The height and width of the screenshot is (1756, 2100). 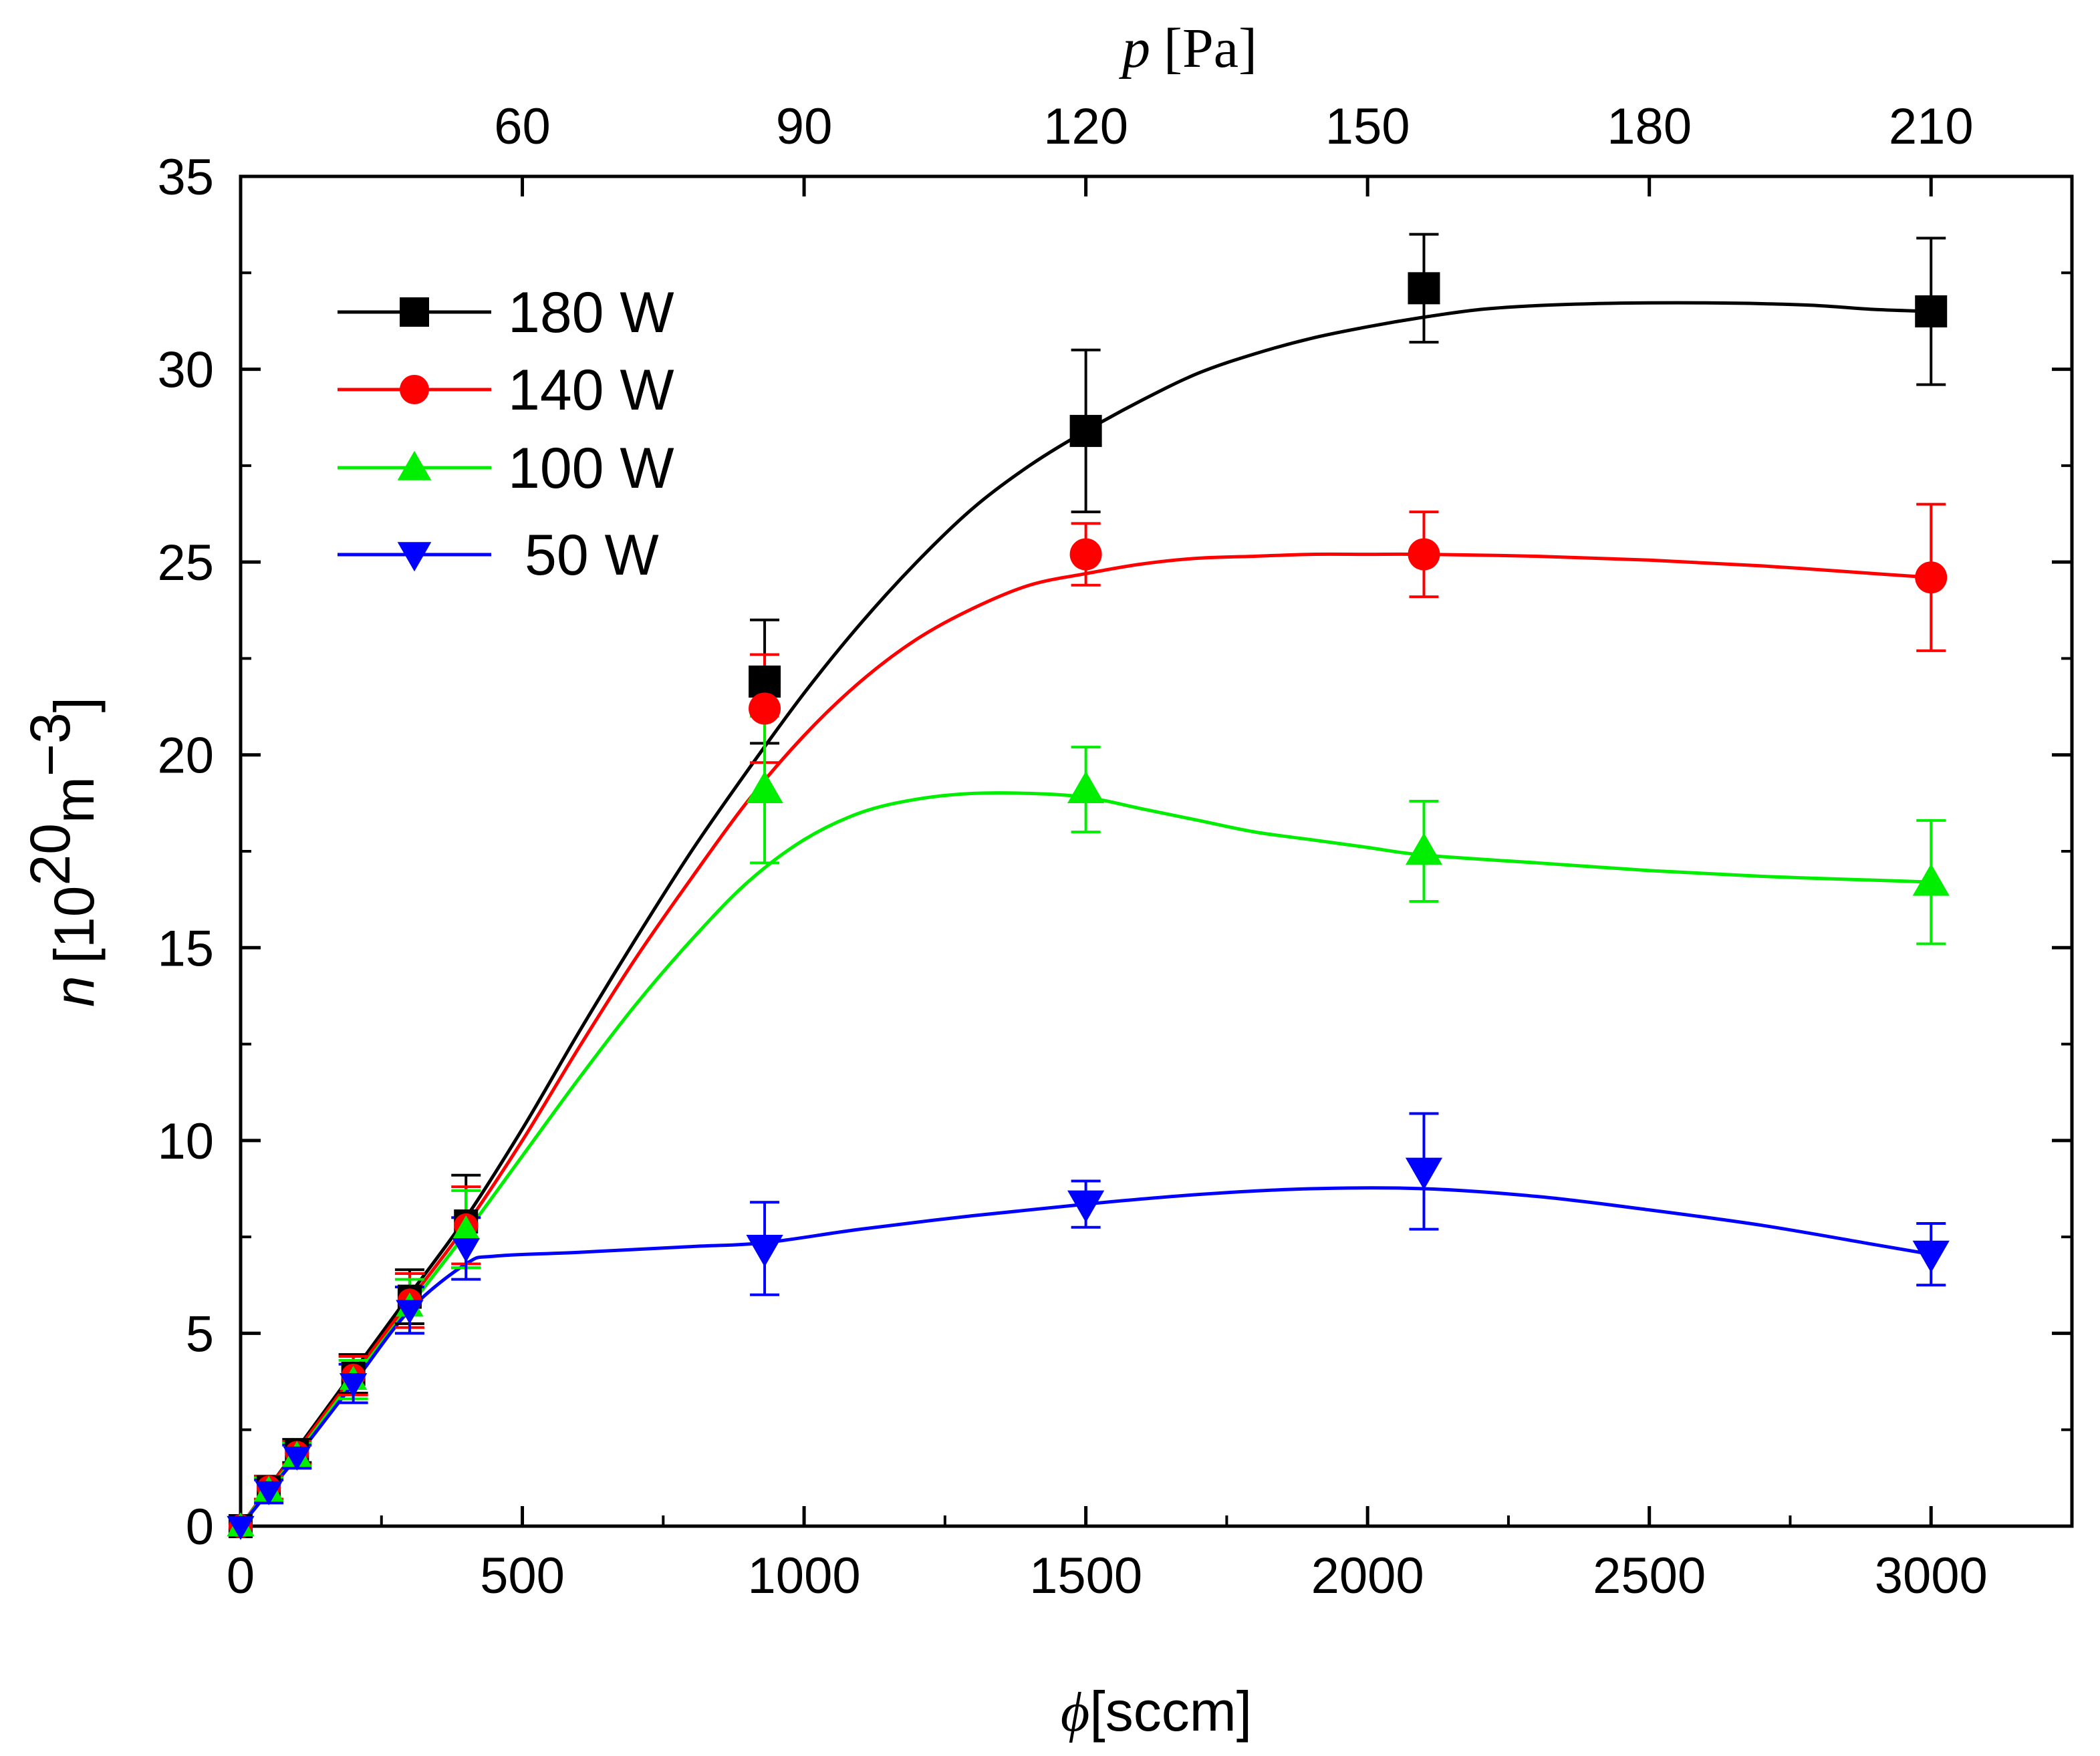 I want to click on top-tick-label: 60, so click(x=522, y=126).